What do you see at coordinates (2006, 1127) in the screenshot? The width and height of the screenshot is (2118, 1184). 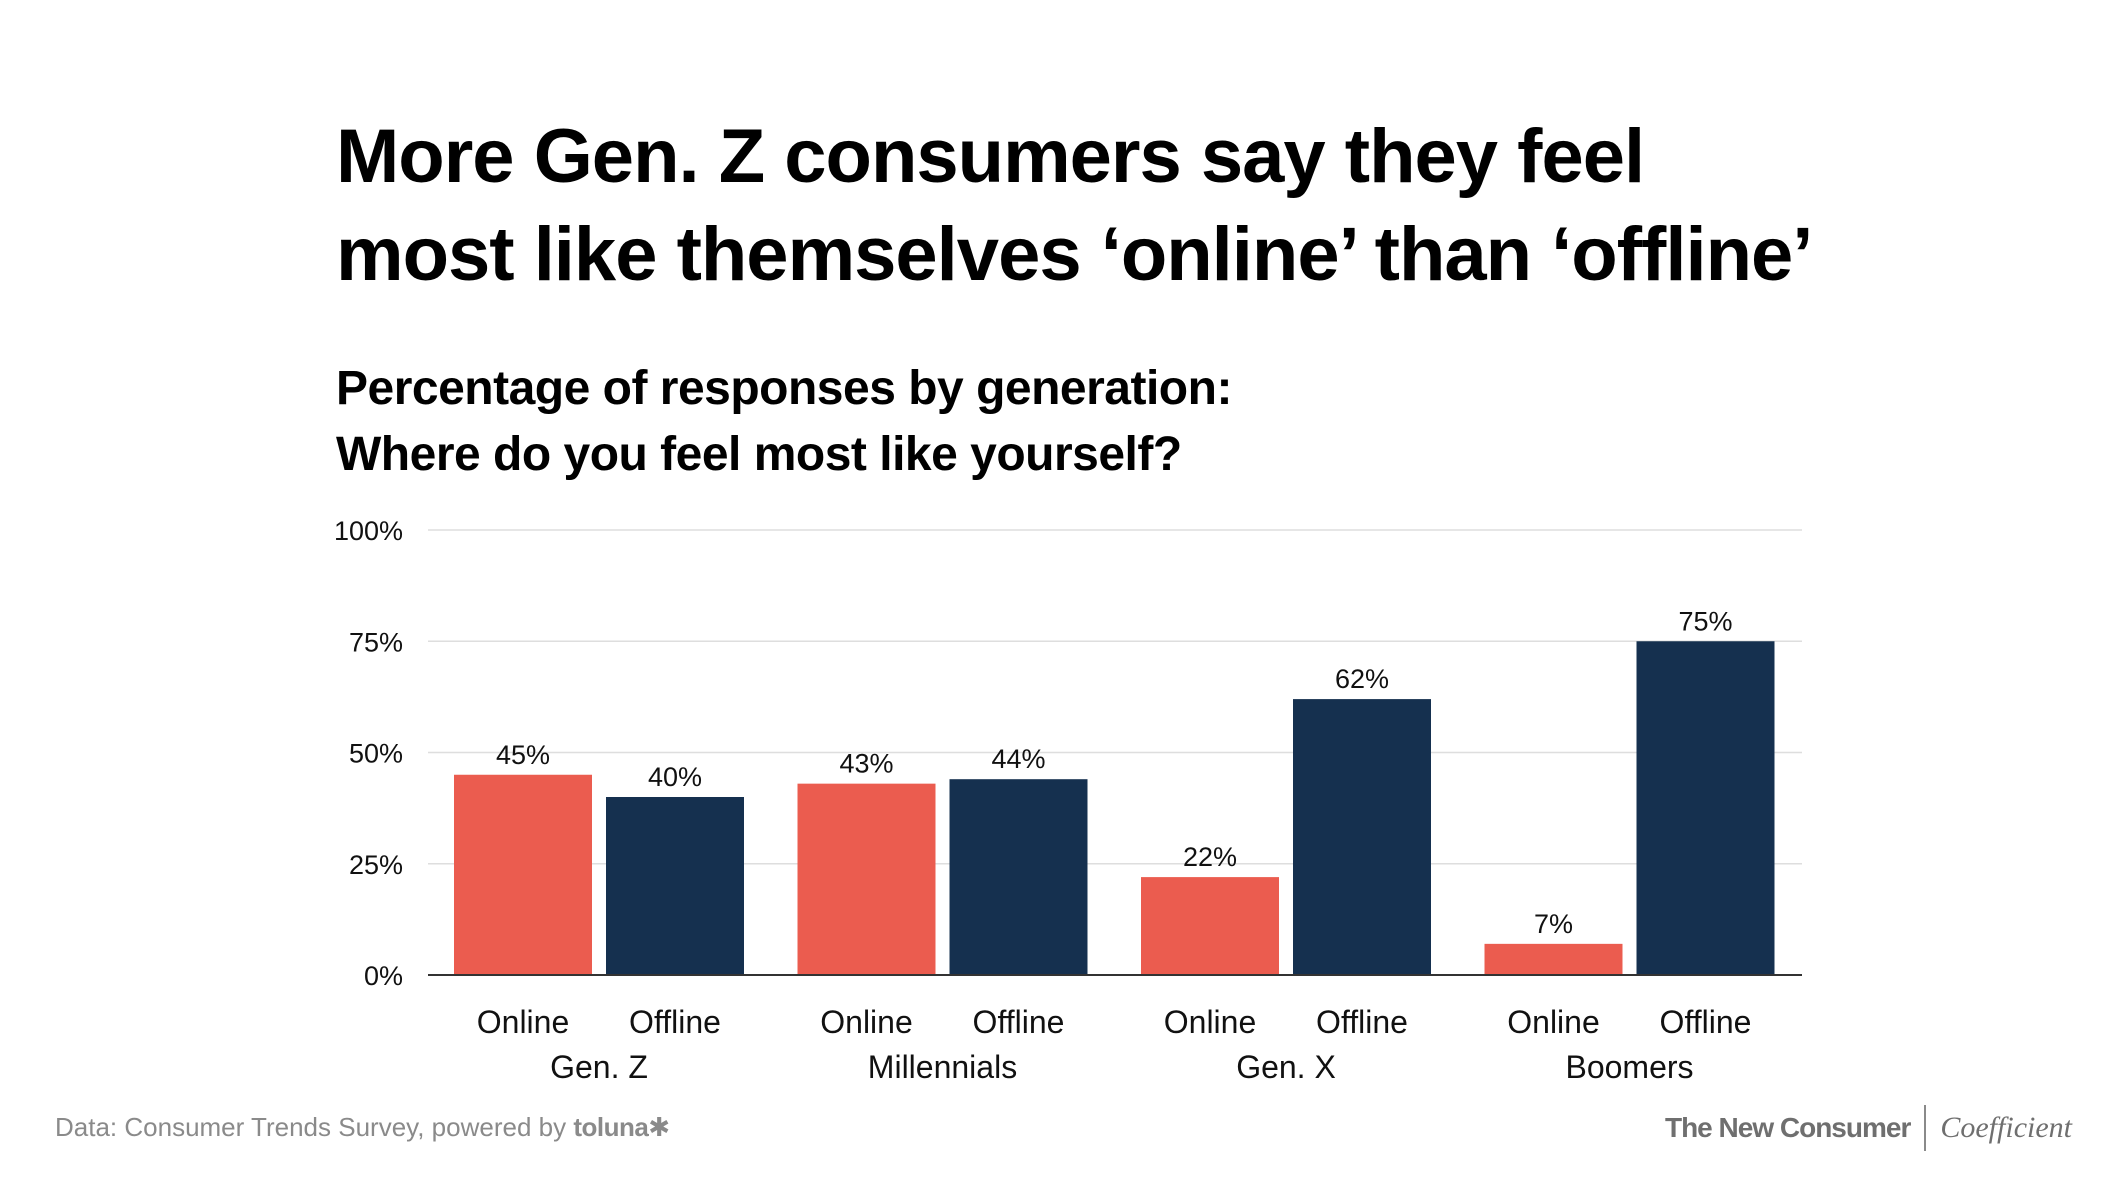 I see `coefficient-logo: Coefficient` at bounding box center [2006, 1127].